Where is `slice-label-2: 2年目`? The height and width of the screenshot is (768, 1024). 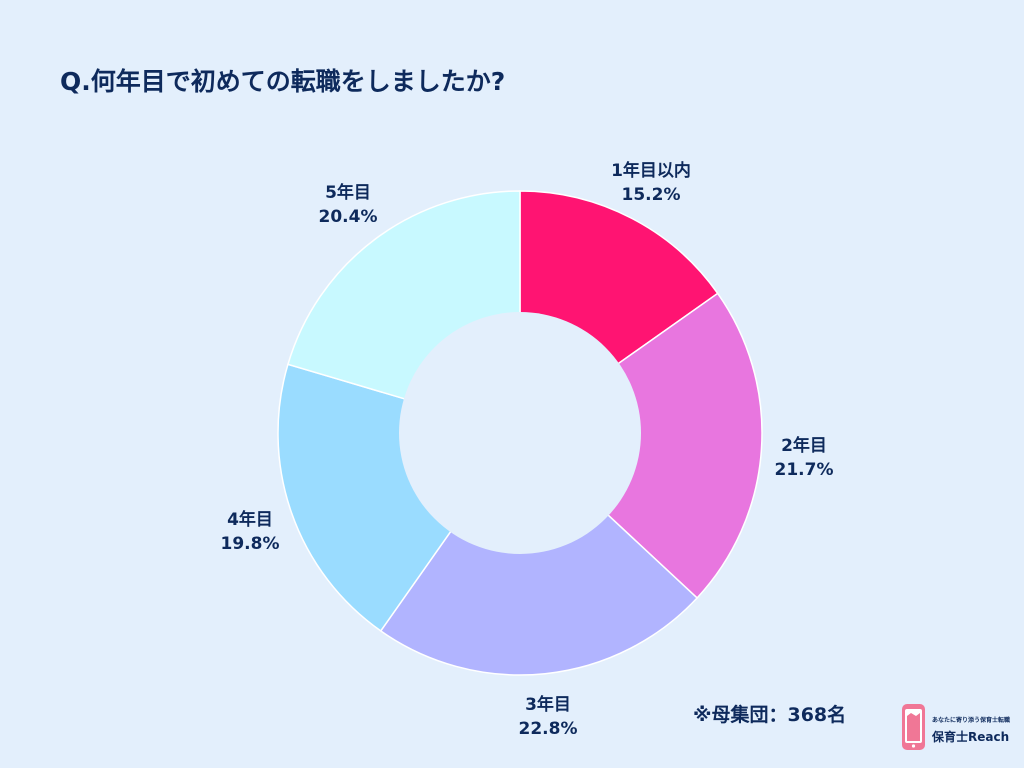 slice-label-2: 2年目 is located at coordinates (804, 445).